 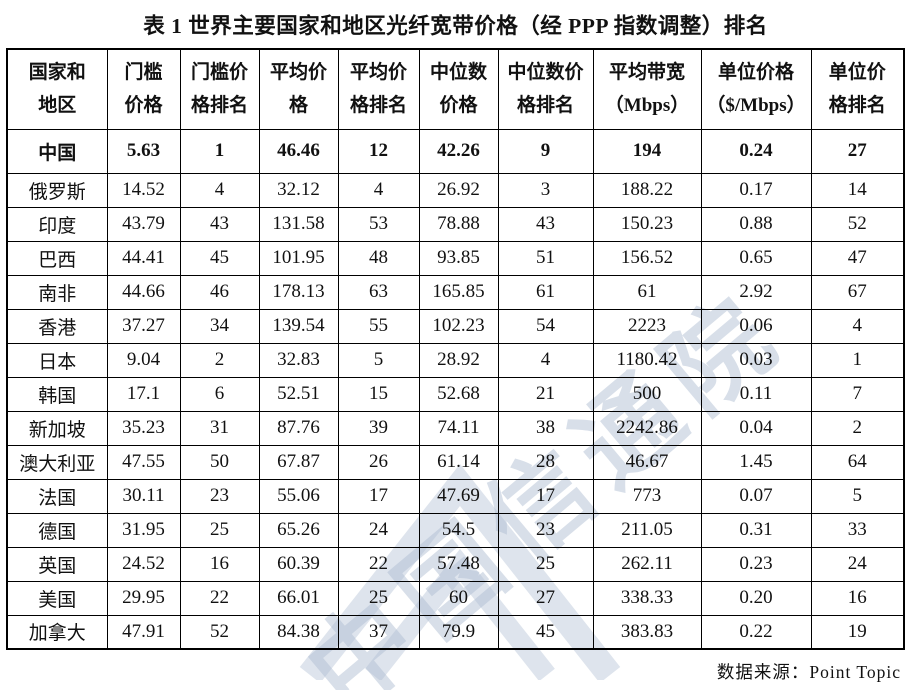 What do you see at coordinates (143, 564) in the screenshot?
I see `value-cell: 24.52` at bounding box center [143, 564].